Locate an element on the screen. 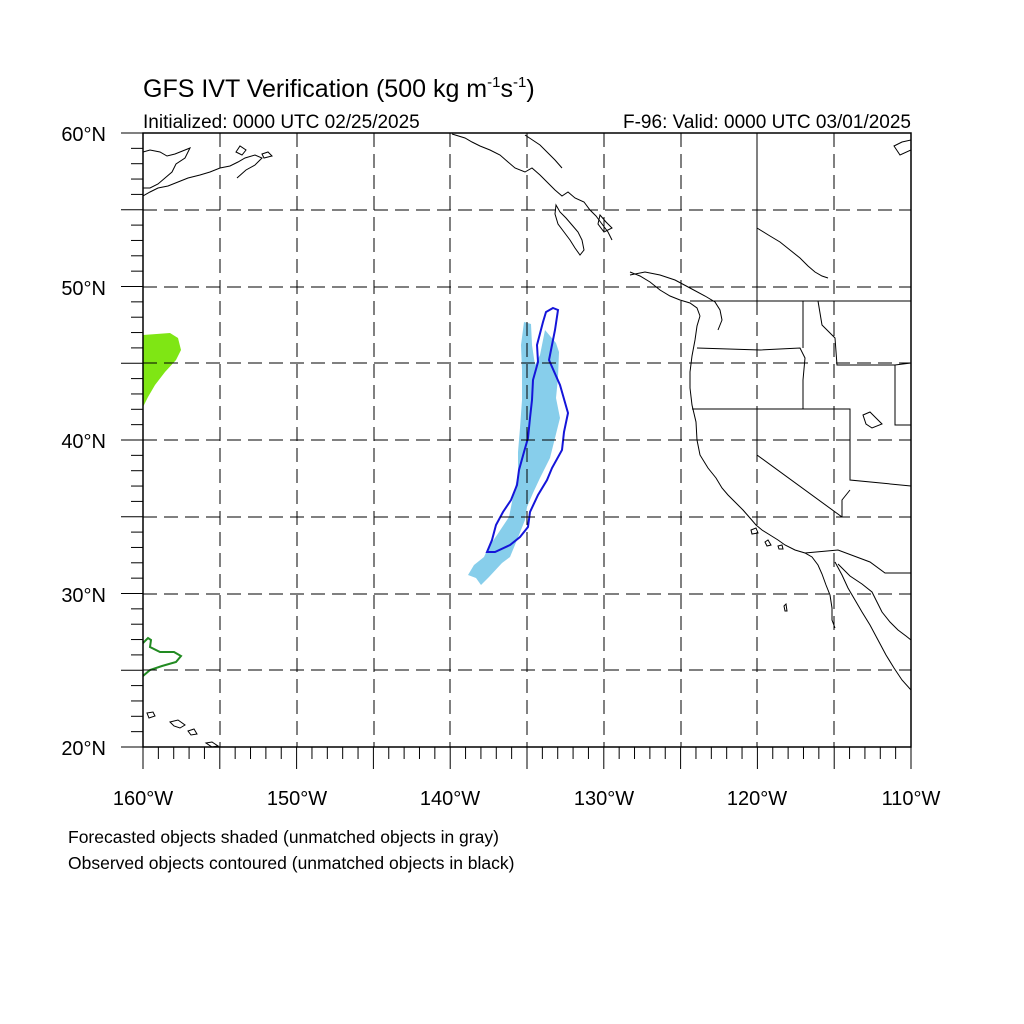 The height and width of the screenshot is (1024, 1024). lat-label-60: 60°N is located at coordinates (83, 135).